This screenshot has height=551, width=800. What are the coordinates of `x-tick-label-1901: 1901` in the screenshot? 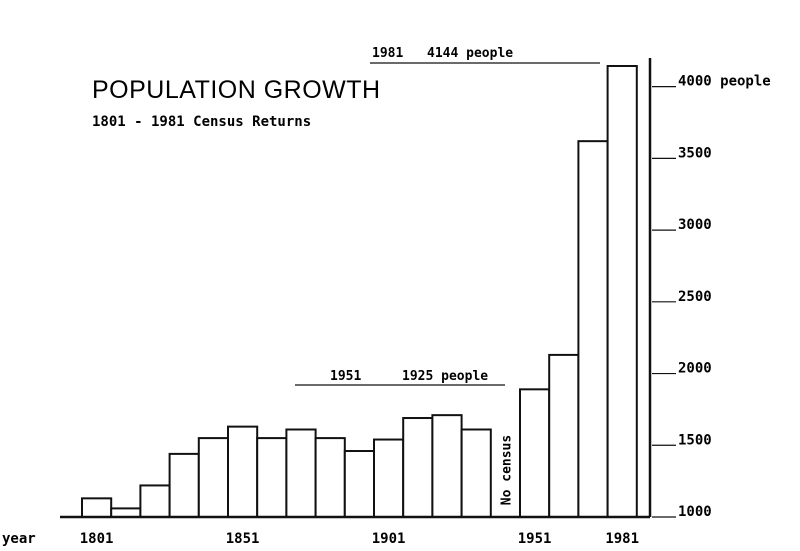 It's located at (389, 539).